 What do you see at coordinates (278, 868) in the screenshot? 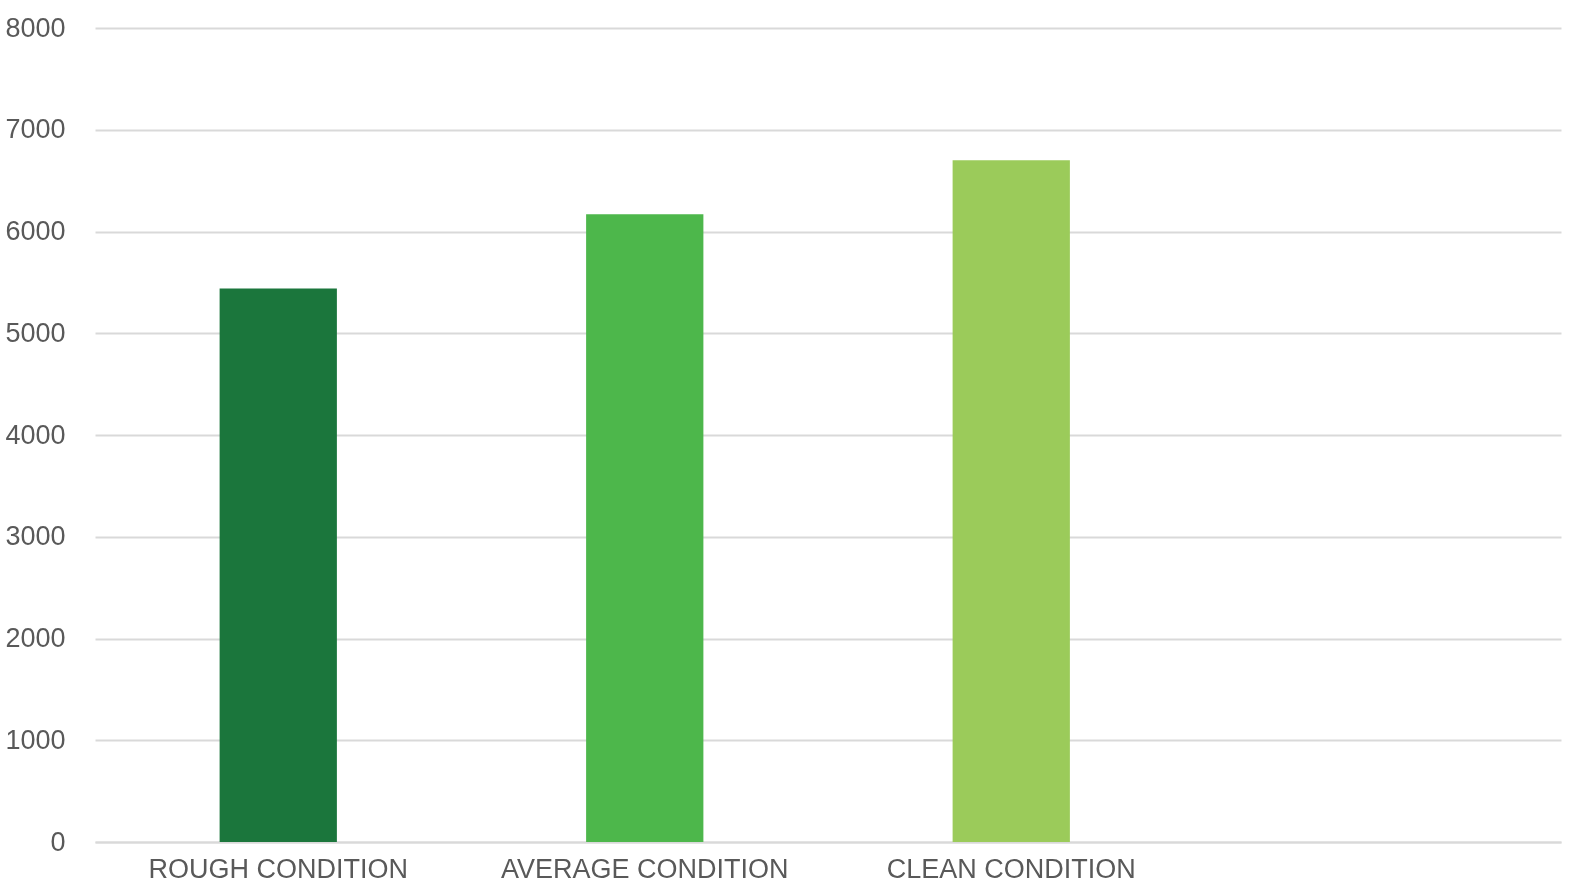
I see `x-tick-label: ROUGH CONDITION` at bounding box center [278, 868].